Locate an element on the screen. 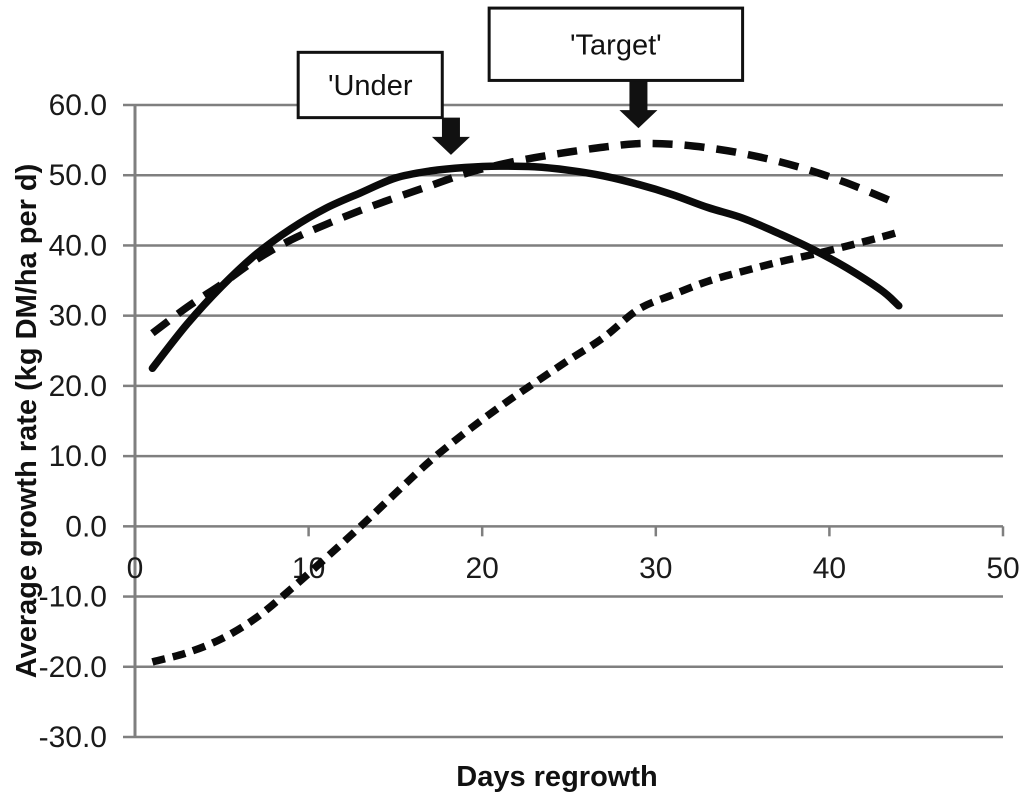  y-tick-label: 60.0 is located at coordinates (78, 105).